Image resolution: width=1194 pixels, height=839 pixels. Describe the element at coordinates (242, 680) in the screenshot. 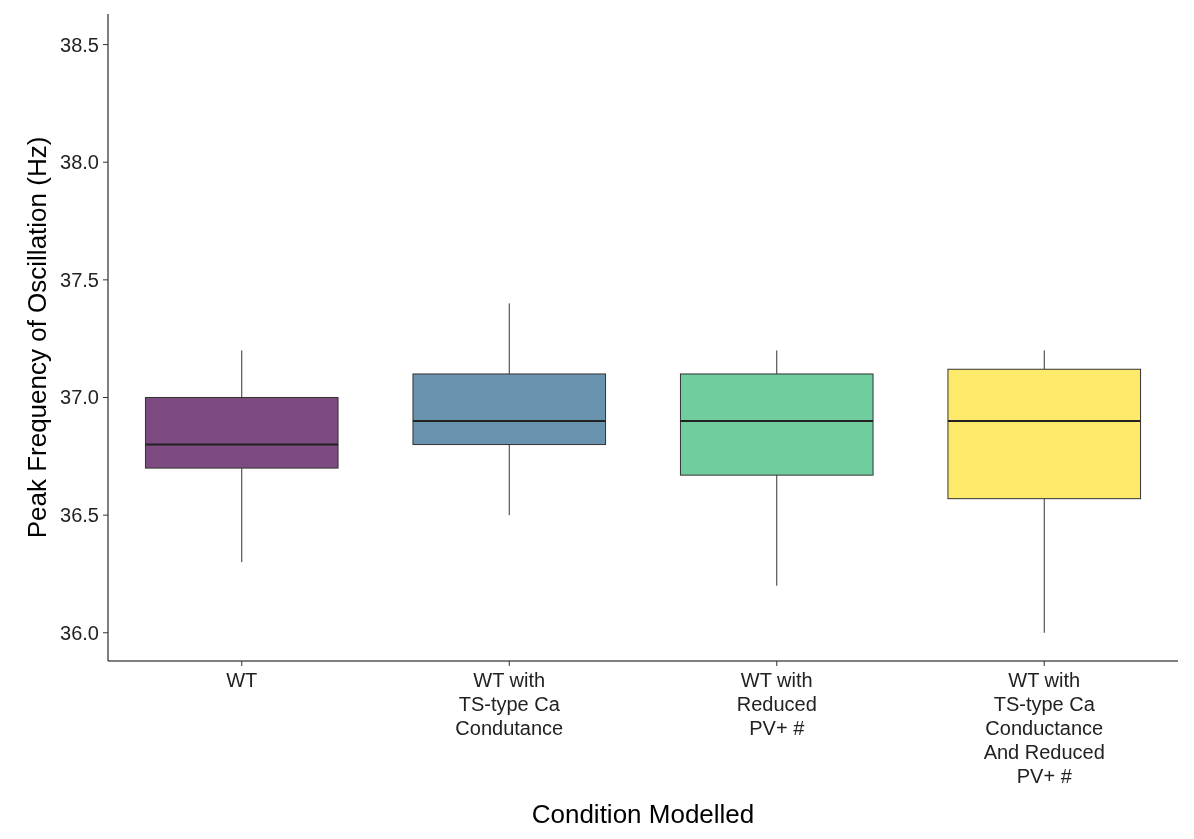

I see `x-tick-label: WT` at that location.